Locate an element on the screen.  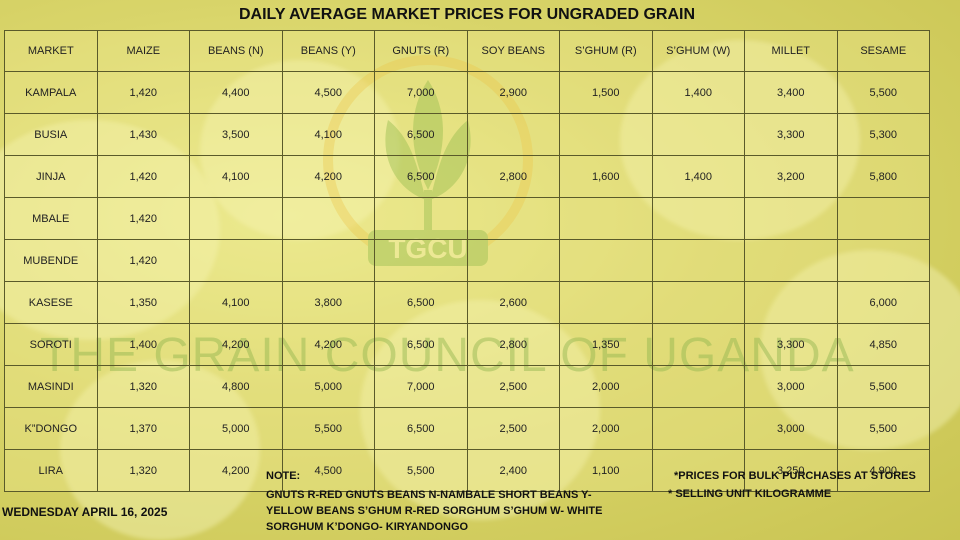
column-header: SOY BEANS is located at coordinates (513, 51).